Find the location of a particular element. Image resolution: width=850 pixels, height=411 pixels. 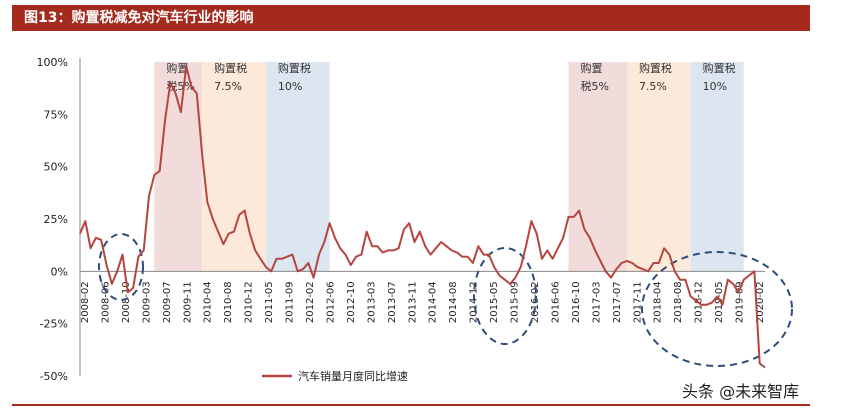

x-tick-label: 2015-09 is located at coordinates (515, 302).